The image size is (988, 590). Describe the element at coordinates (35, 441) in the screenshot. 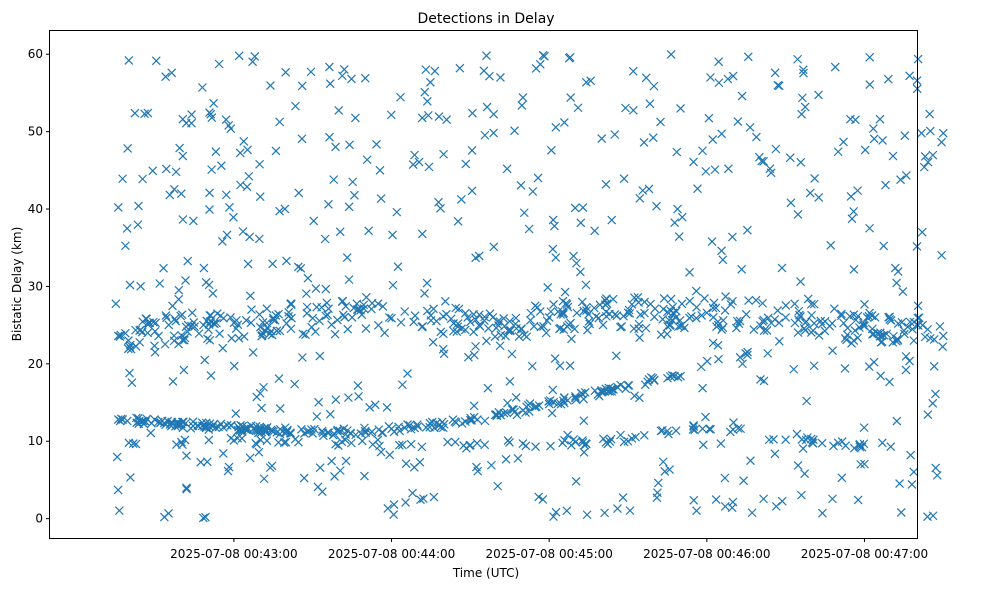

I see `y-tick-label: 10` at that location.